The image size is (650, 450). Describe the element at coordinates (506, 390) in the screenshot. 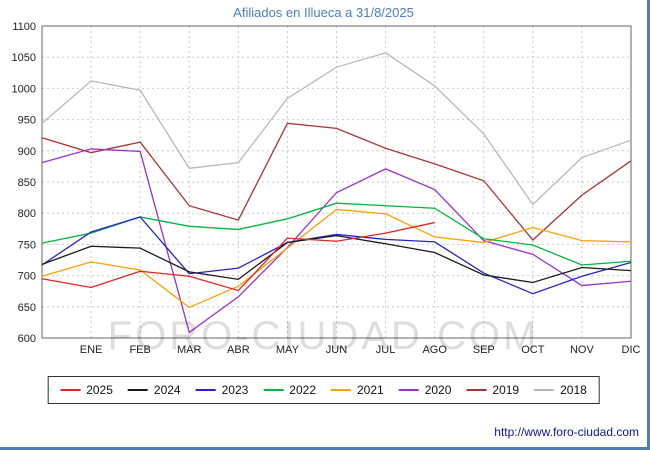

I see `legend-label-2019: 2019` at that location.